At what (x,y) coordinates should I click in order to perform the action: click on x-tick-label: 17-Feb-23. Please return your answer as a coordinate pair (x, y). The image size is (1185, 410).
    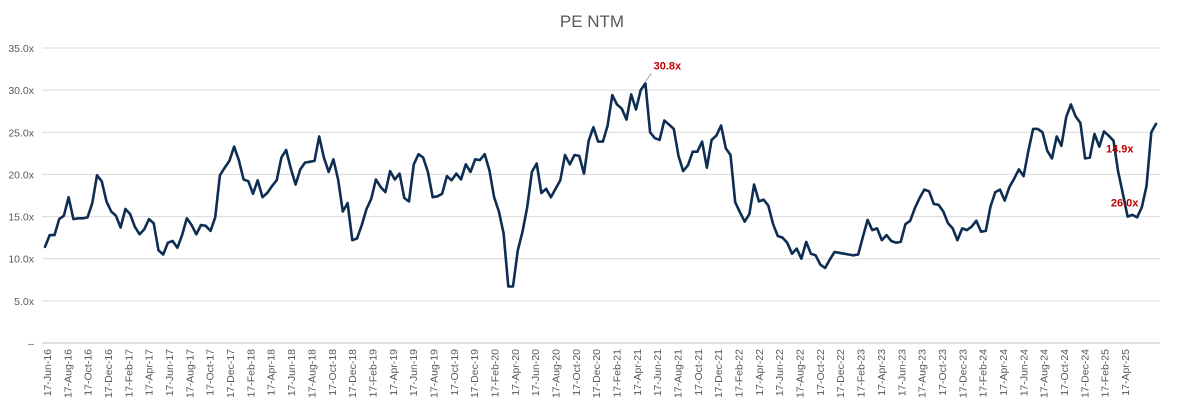
    Looking at the image, I should click on (862, 373).